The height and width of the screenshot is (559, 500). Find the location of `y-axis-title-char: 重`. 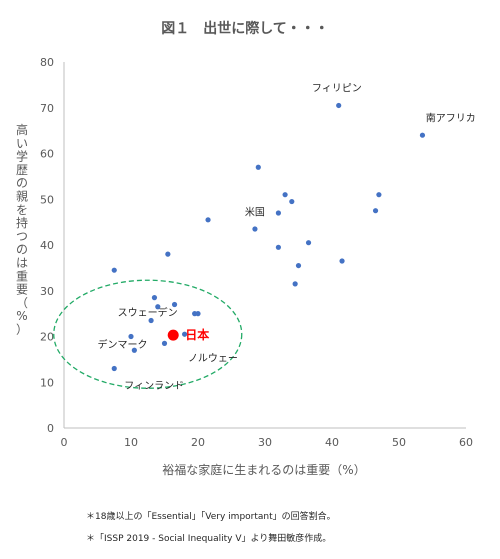

y-axis-title-char: 重 is located at coordinates (22, 276).